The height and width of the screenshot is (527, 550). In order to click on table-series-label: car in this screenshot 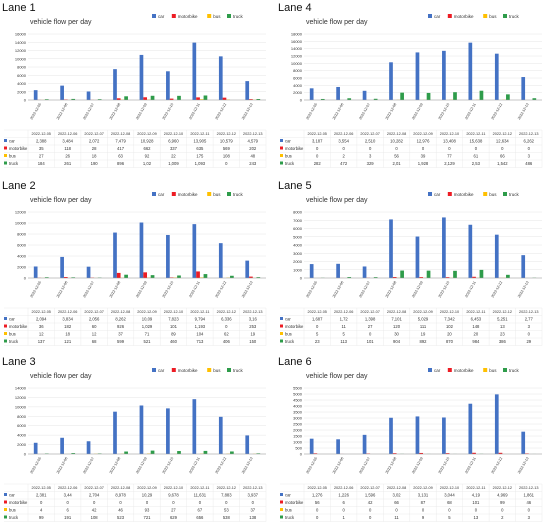, I will do `click(12, 319)`.